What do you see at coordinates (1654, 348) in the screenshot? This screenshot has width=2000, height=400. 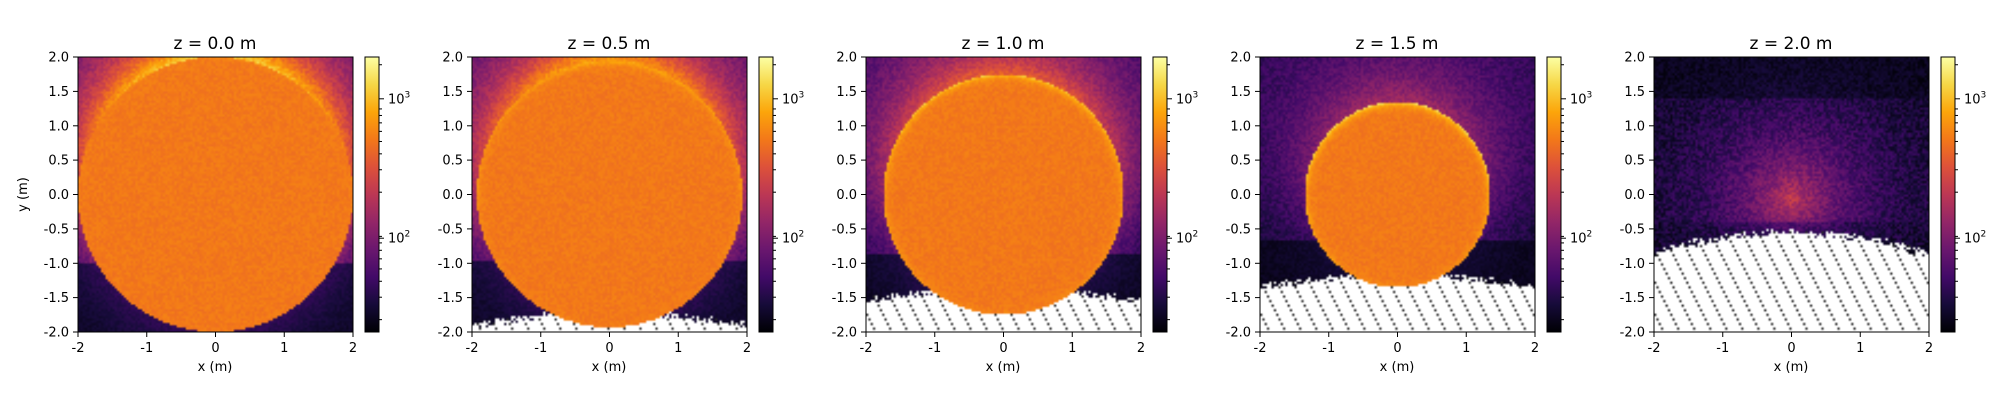 I see `panel-4-xtick-label-0: -2` at bounding box center [1654, 348].